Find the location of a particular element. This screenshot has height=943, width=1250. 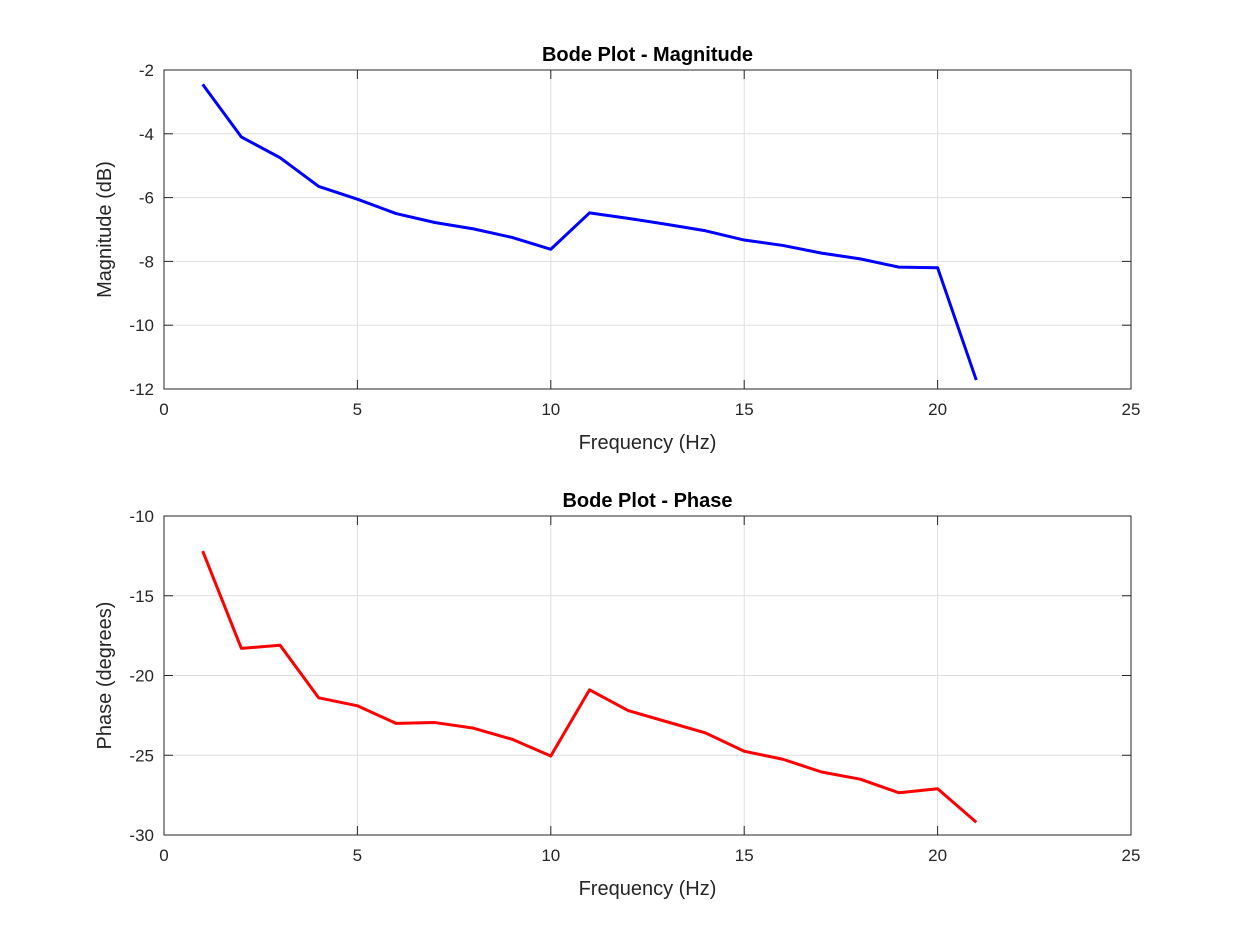

magnitude-y-tick-label: -10 is located at coordinates (141, 325).